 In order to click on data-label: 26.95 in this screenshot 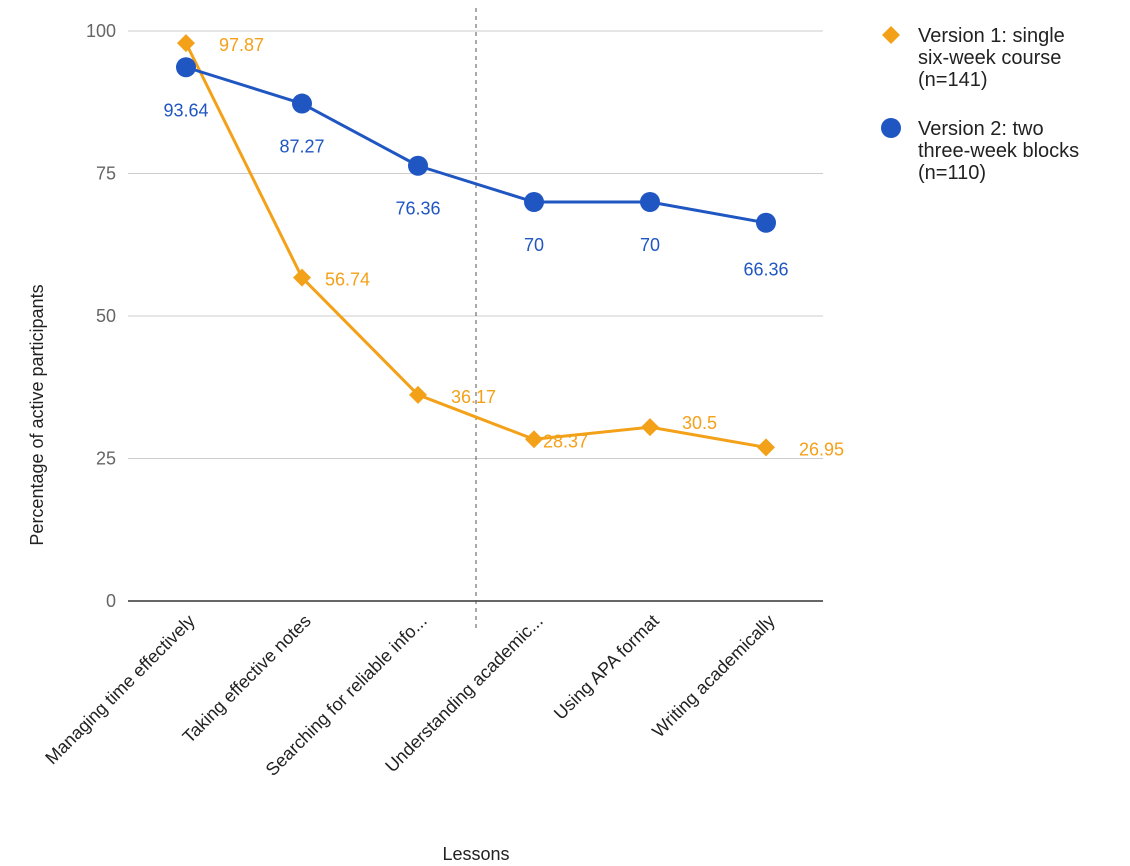, I will do `click(821, 449)`.